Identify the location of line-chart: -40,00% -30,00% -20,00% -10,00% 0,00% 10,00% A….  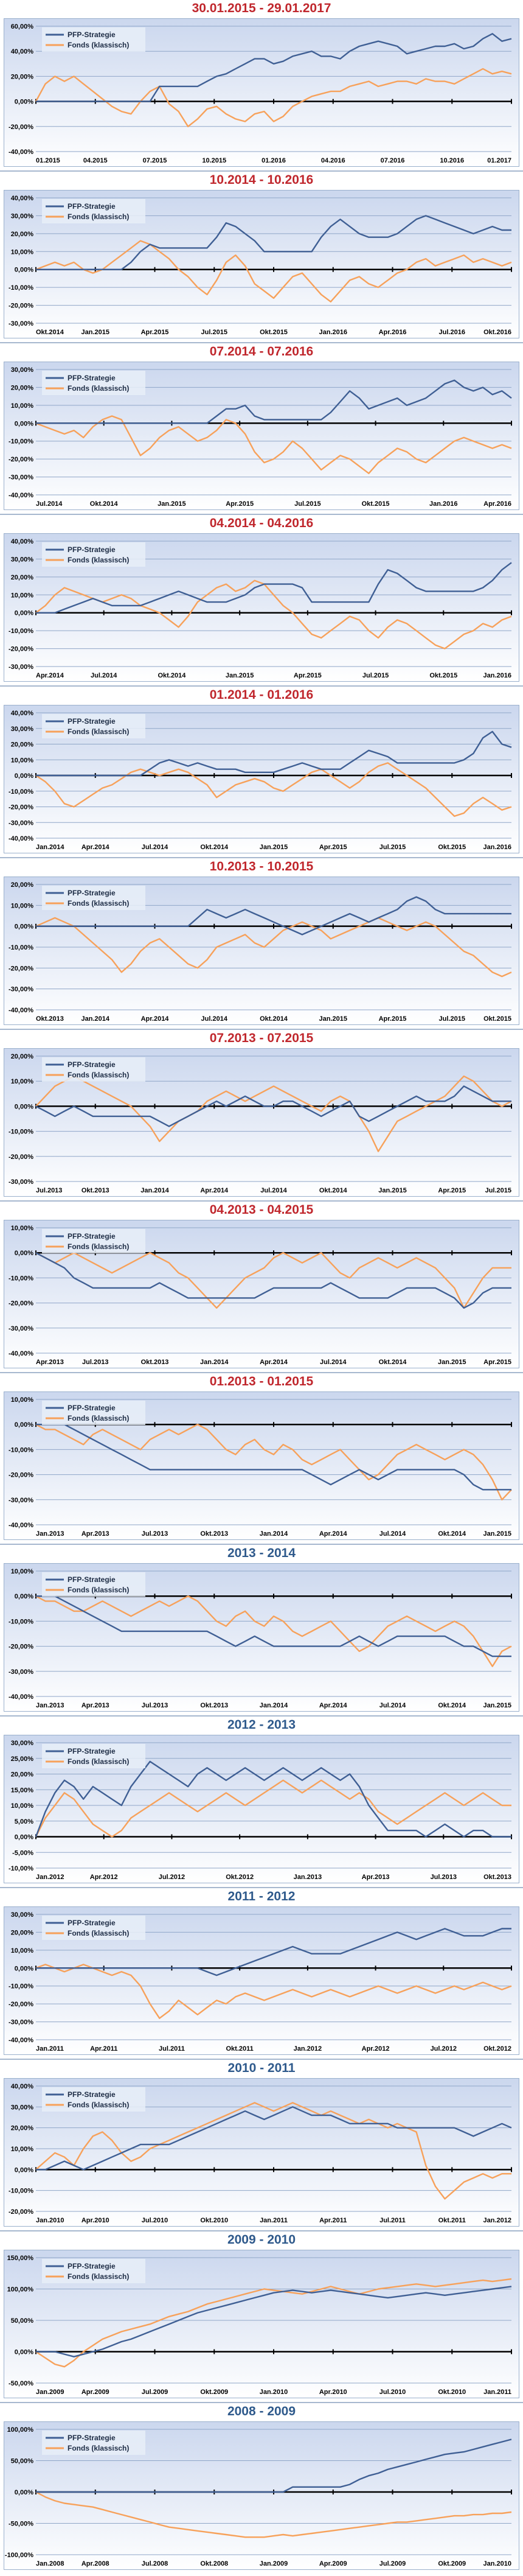
(260, 1295).